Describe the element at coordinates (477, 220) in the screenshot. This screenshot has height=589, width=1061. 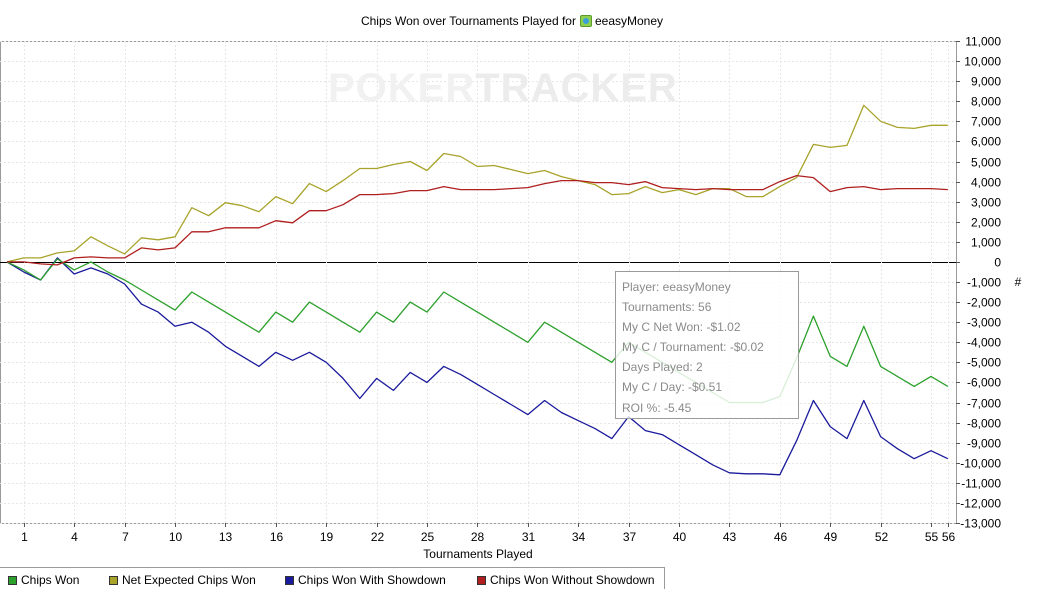
I see `series-line-chips-won-without-showdown` at that location.